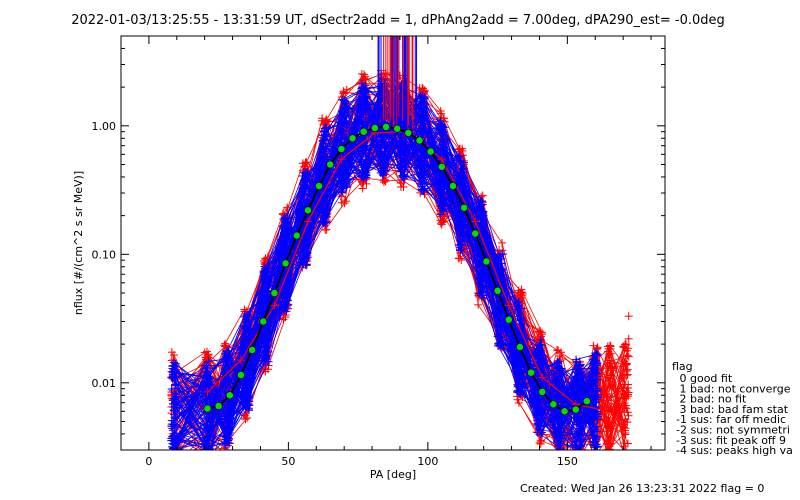 This screenshot has height=500, width=800. Describe the element at coordinates (733, 430) in the screenshot. I see `legend-entry: -2 sus: not symmetri` at that location.